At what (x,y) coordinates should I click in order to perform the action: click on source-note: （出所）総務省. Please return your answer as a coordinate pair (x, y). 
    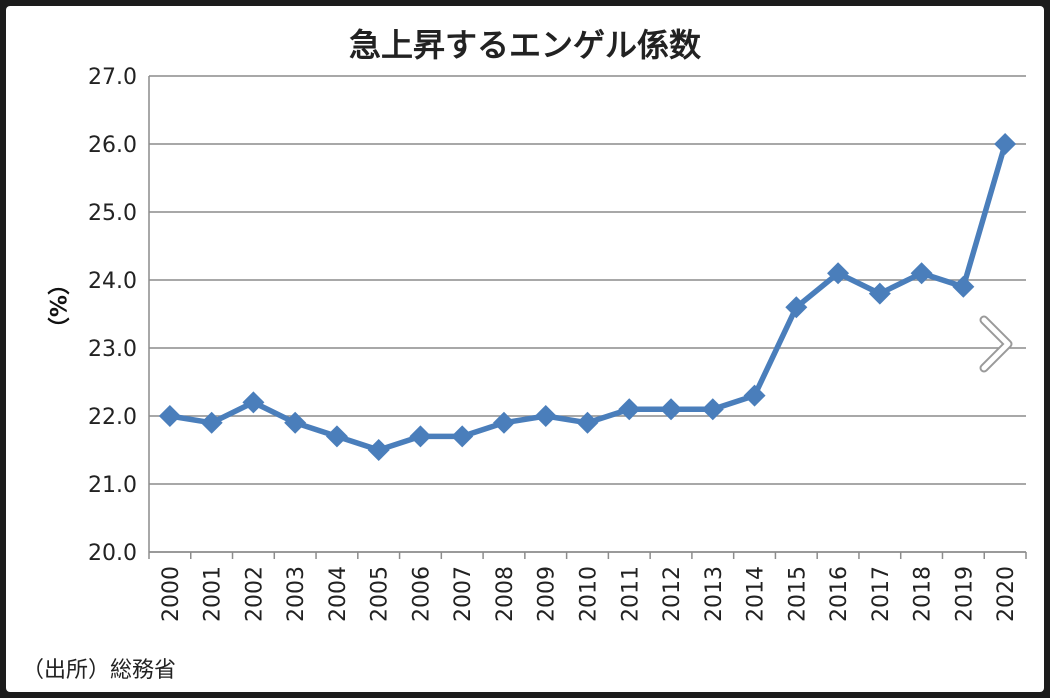
    Looking at the image, I should click on (99, 670).